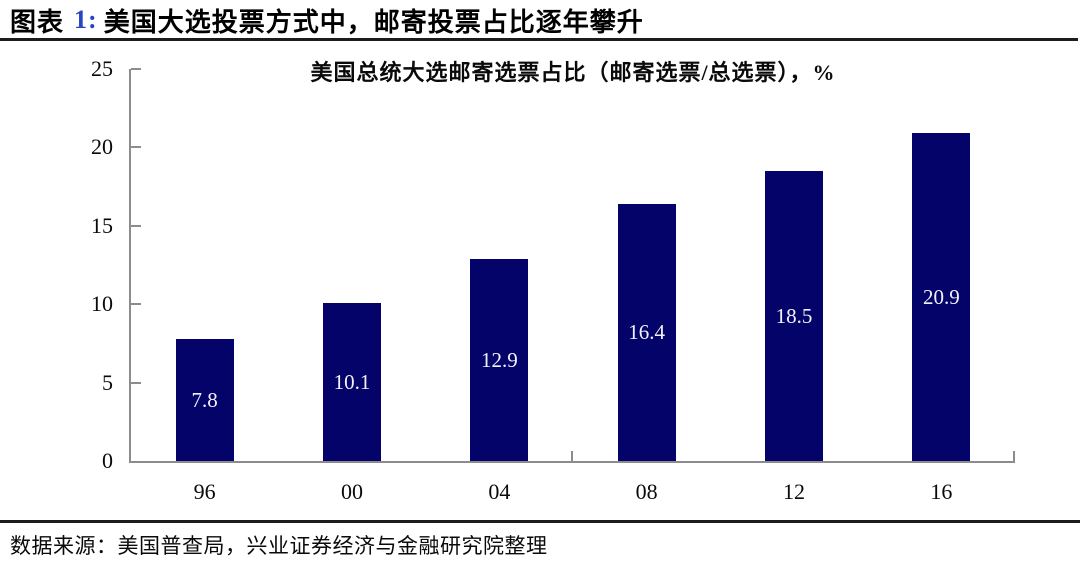  Describe the element at coordinates (86, 19) in the screenshot. I see `figure-number: 1:` at that location.